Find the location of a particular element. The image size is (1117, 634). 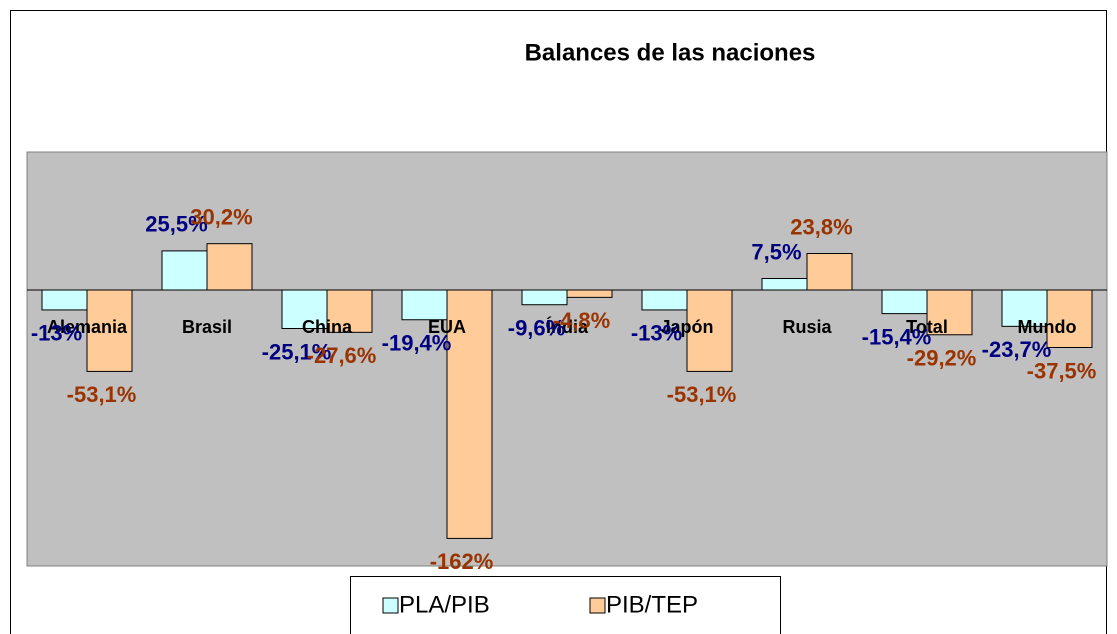

legend-label: PLA/PIB is located at coordinates (444, 604).